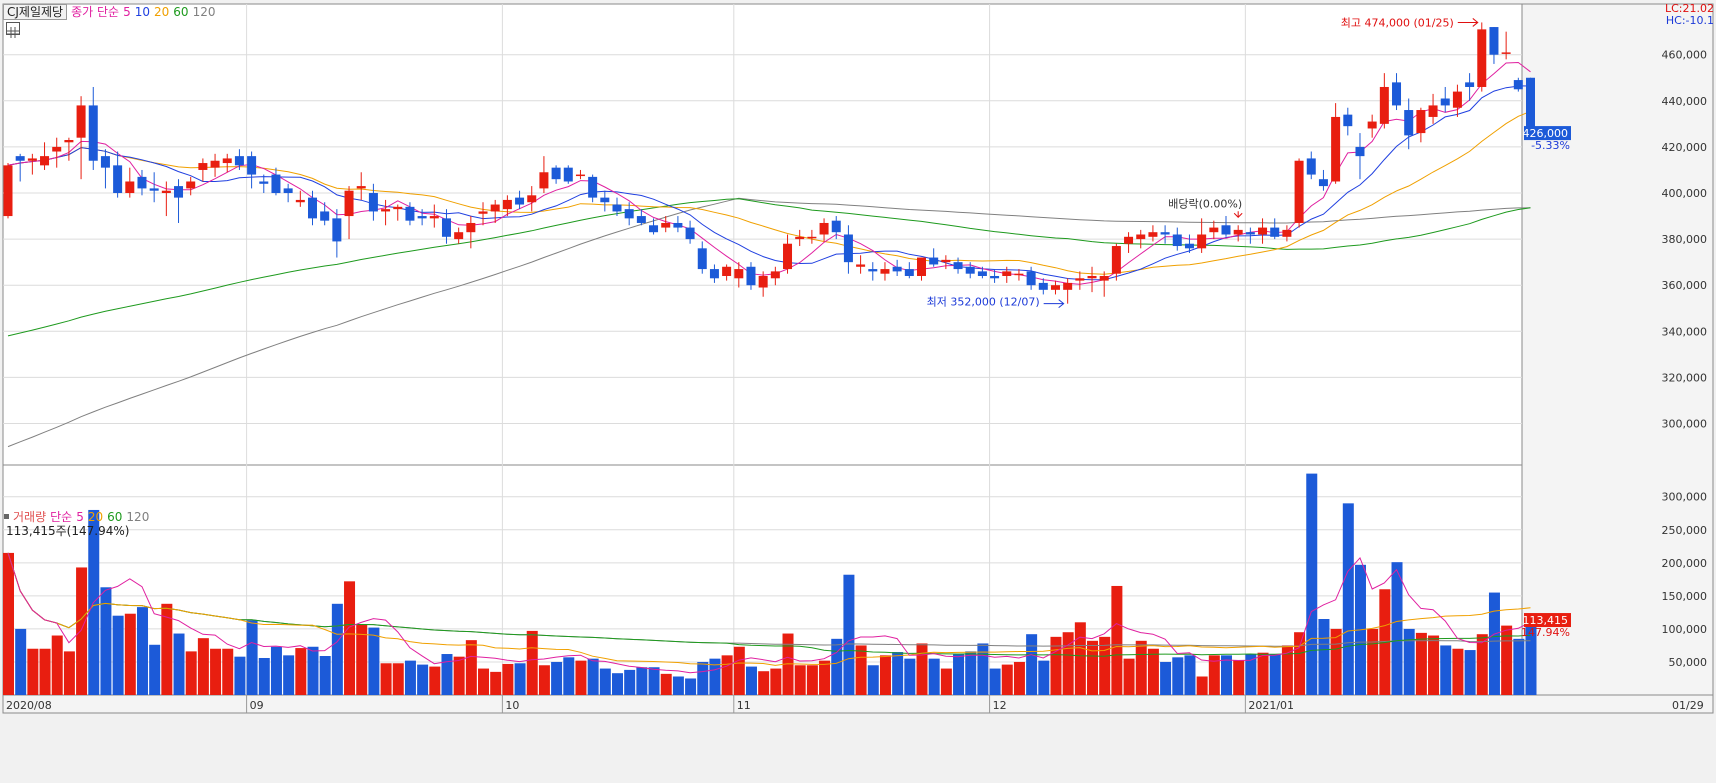  Describe the element at coordinates (1617, 349) in the screenshot. I see `y-axis-pane` at that location.